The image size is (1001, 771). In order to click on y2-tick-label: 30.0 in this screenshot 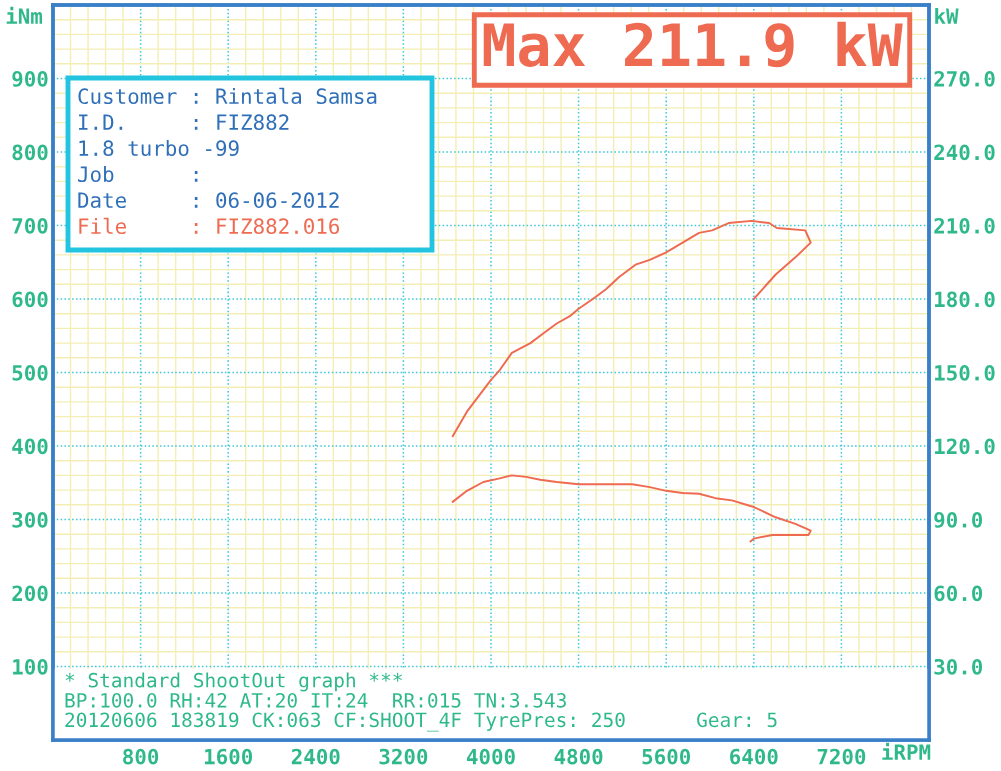, I will do `click(958, 666)`.